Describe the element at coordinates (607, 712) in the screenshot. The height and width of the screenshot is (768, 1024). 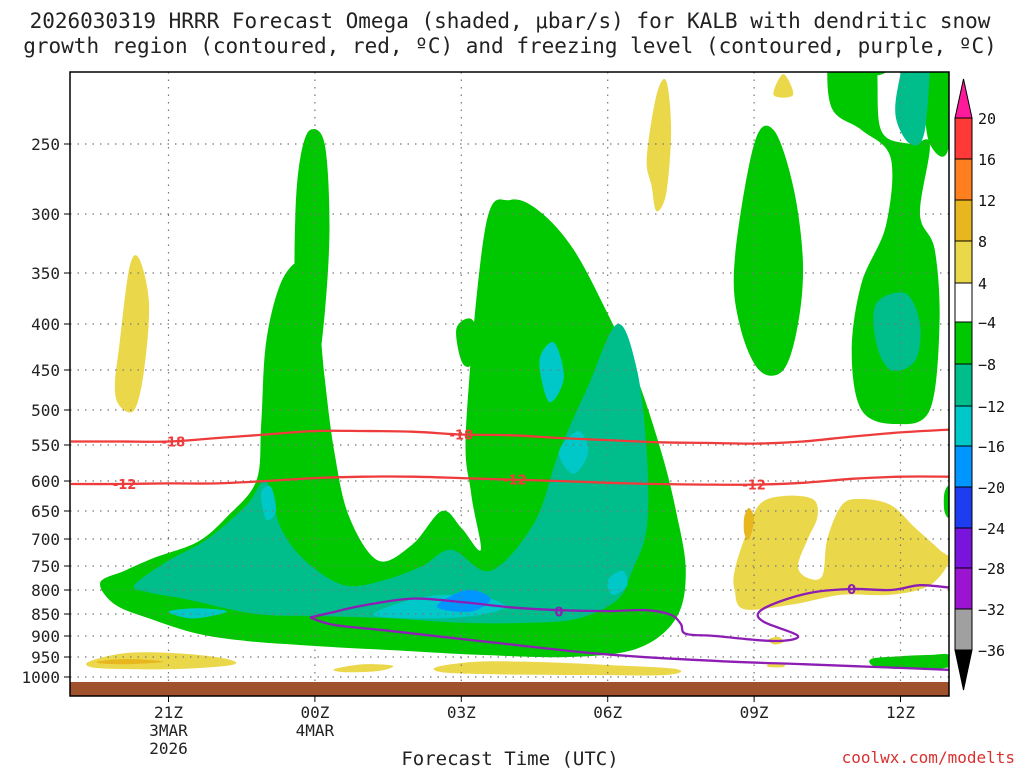
I see `x-tick-label-3-0: 06Z` at that location.